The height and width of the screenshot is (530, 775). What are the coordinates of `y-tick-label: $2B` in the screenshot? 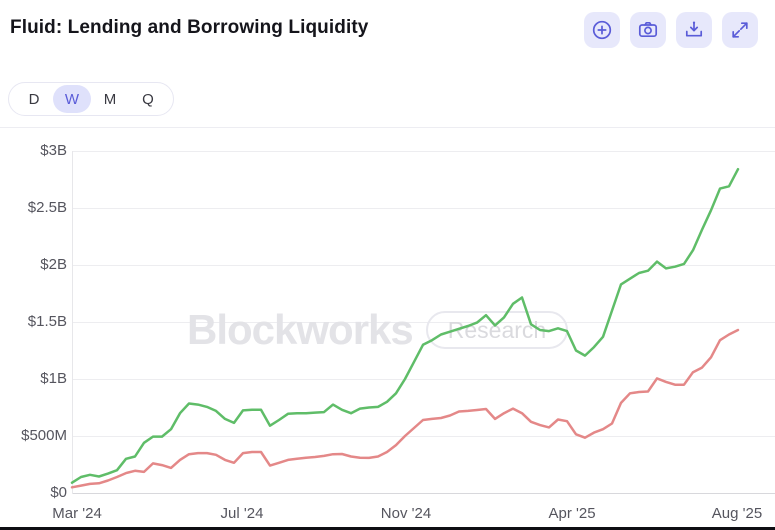 It's located at (53, 264).